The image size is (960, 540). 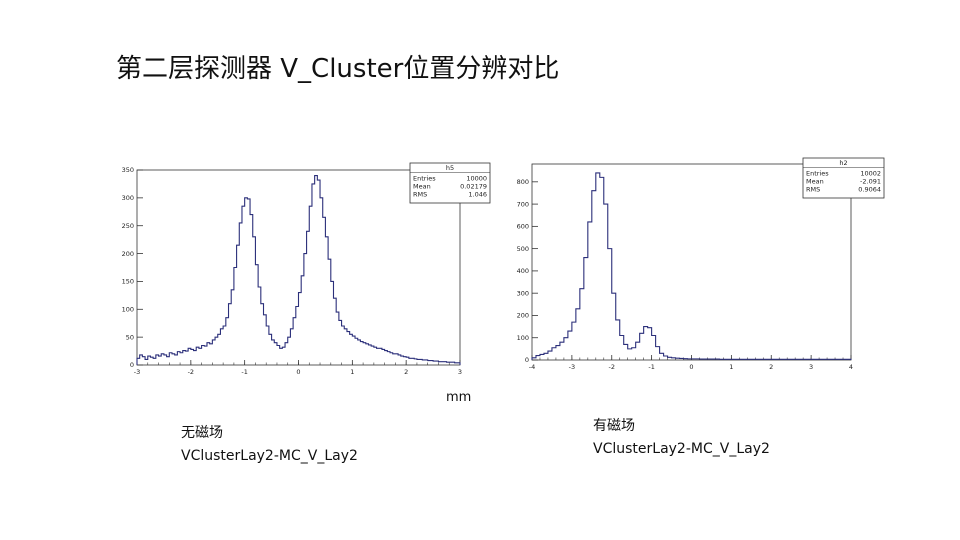 I want to click on stats-value: 10000, so click(x=476, y=179).